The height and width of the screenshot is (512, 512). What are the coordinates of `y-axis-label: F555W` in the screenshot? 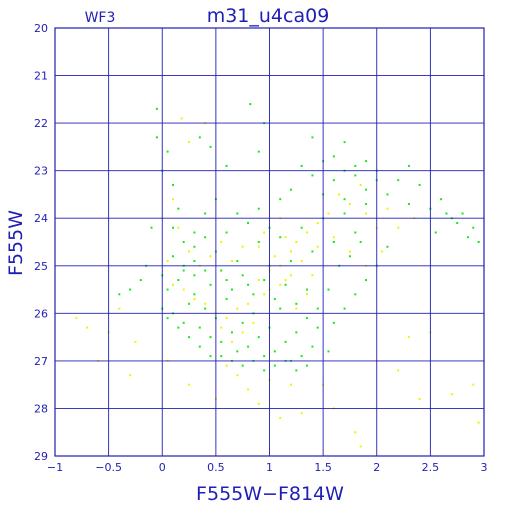 It's located at (16, 243).